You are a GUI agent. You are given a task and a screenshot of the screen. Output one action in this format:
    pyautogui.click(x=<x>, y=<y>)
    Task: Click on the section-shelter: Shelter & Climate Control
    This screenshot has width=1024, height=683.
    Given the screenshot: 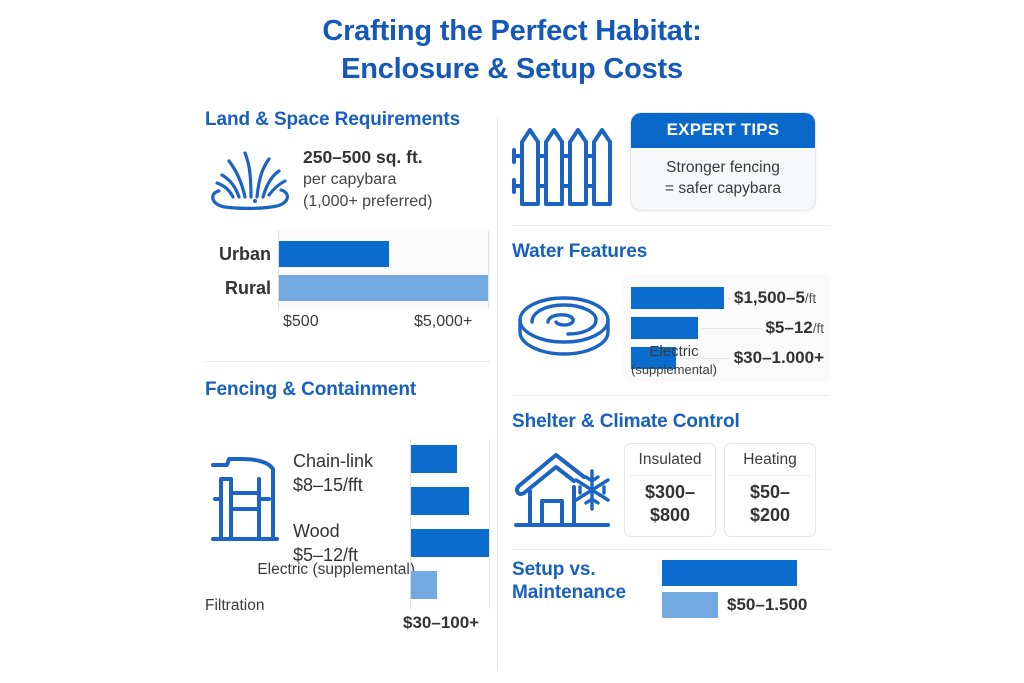 What is the action you would take?
    pyautogui.click(x=671, y=473)
    